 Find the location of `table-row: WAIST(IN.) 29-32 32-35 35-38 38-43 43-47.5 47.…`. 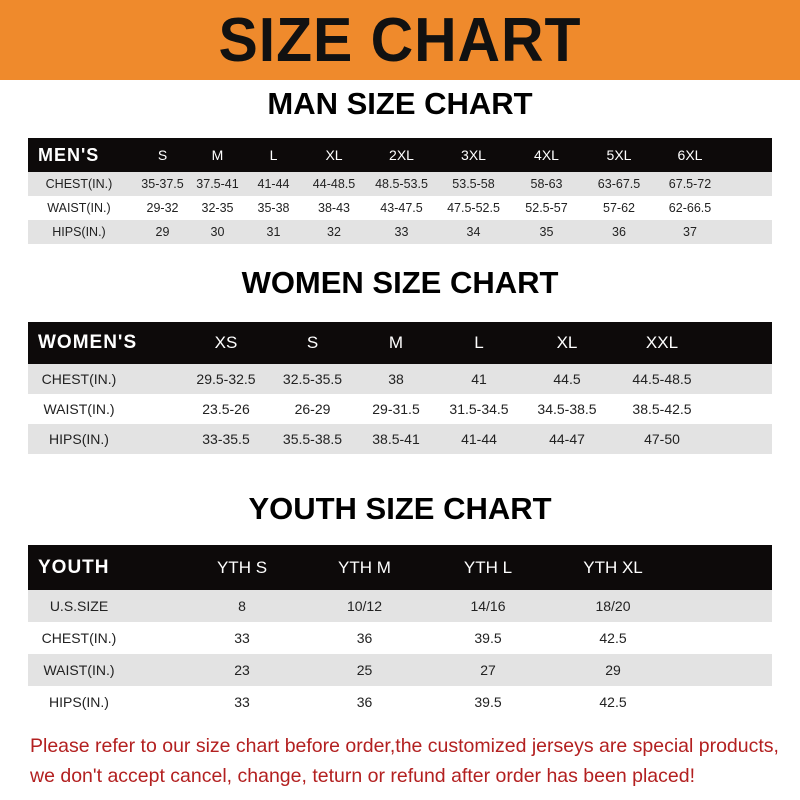

table-row: WAIST(IN.) 29-32 32-35 35-38 38-43 43-47.5 47.… is located at coordinates (400, 208).